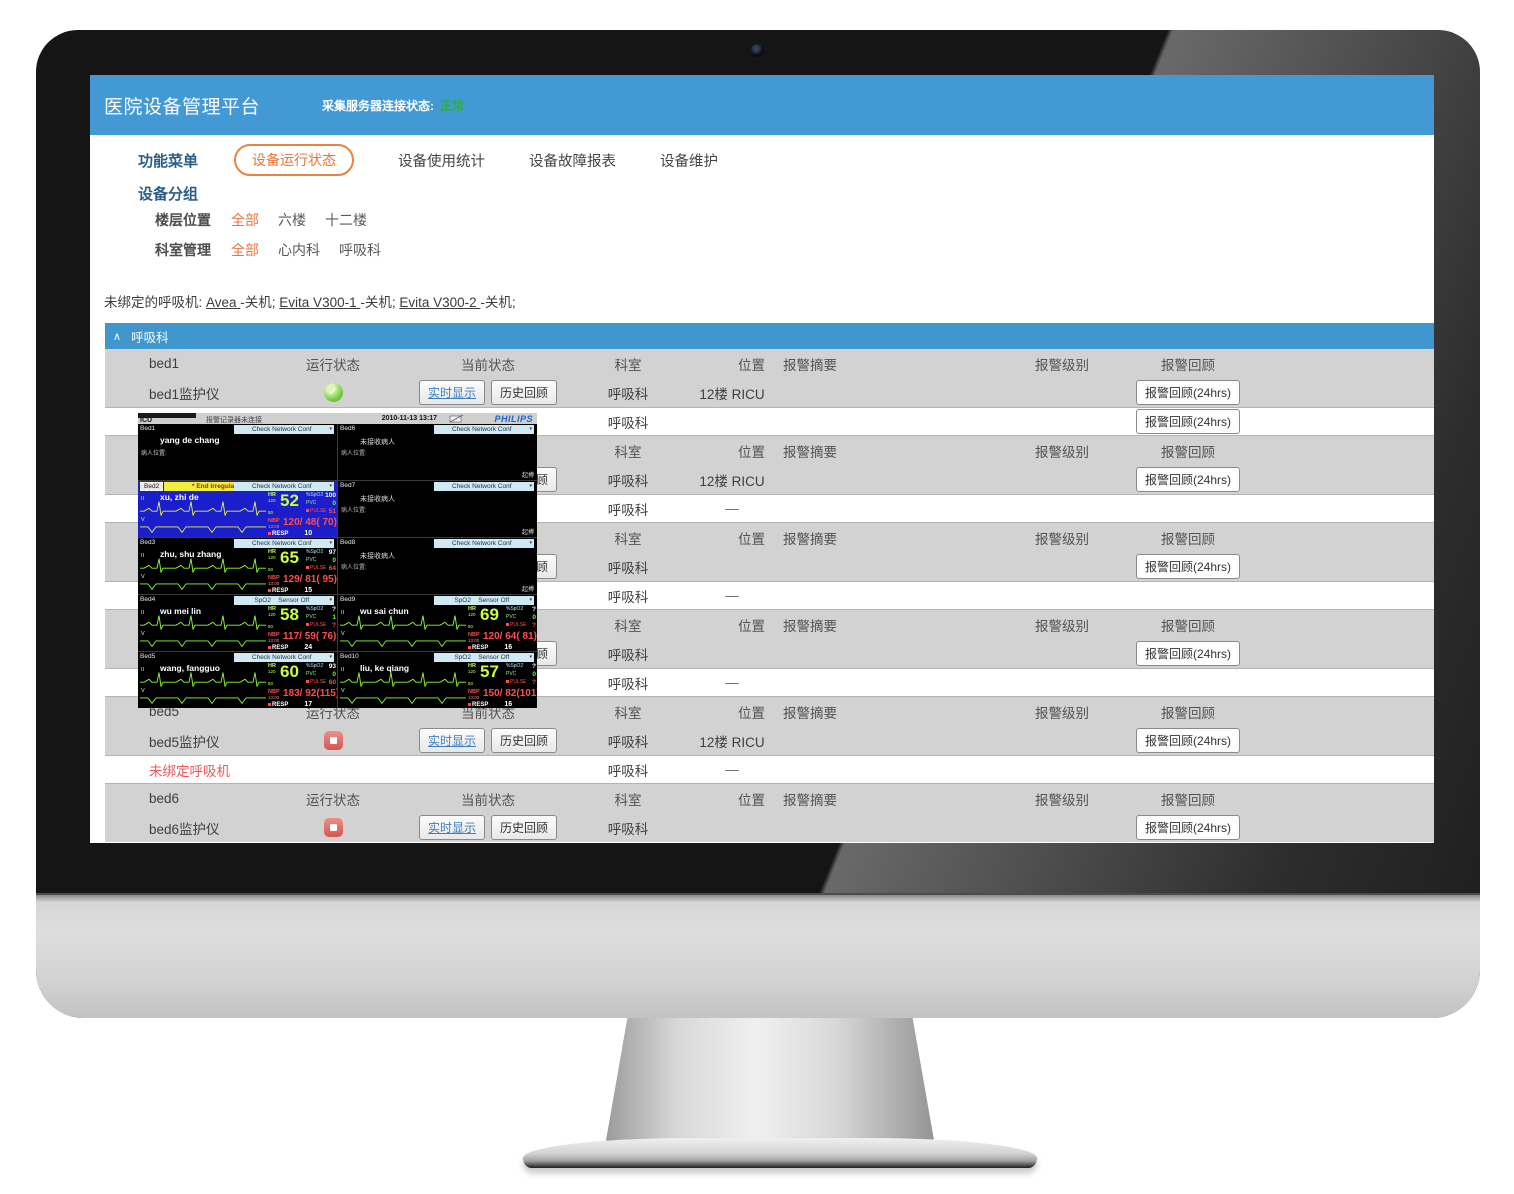 The height and width of the screenshot is (1194, 1514). Describe the element at coordinates (456, 418) in the screenshot. I see `alarm-recorder-icon` at that location.